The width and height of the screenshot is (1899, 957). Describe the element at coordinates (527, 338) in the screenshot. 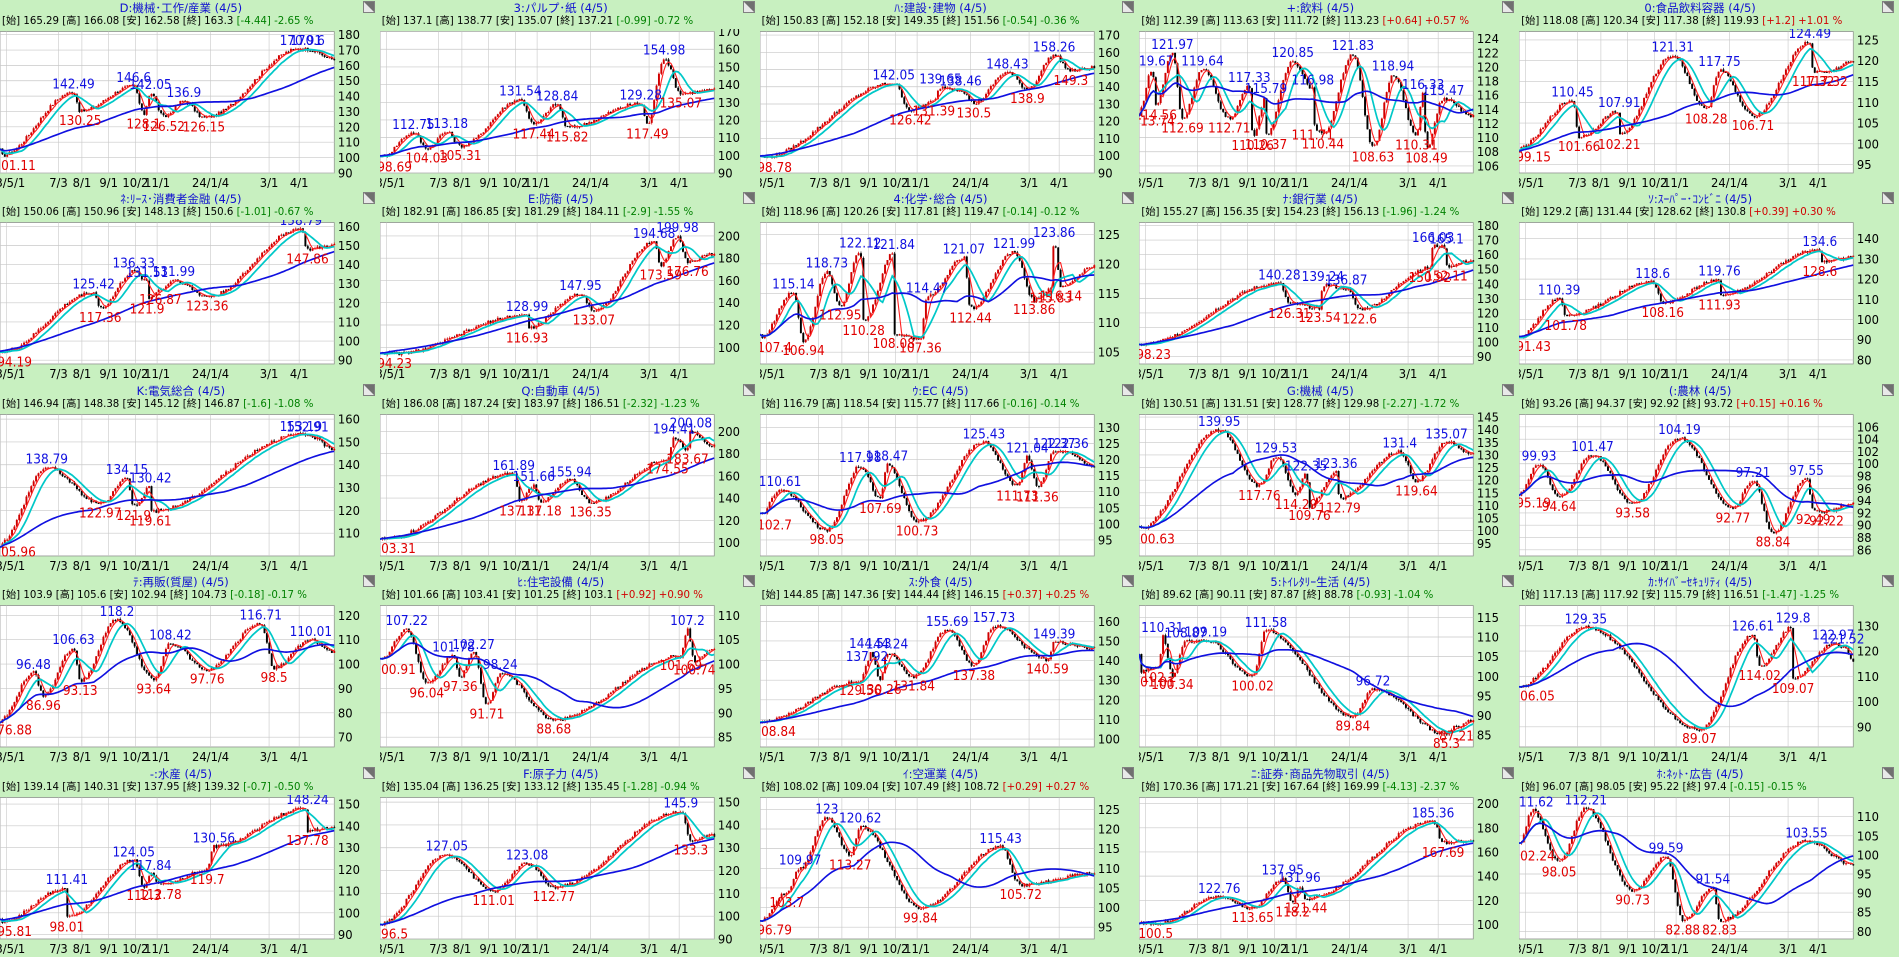

I see `trough-label: 116.93` at that location.